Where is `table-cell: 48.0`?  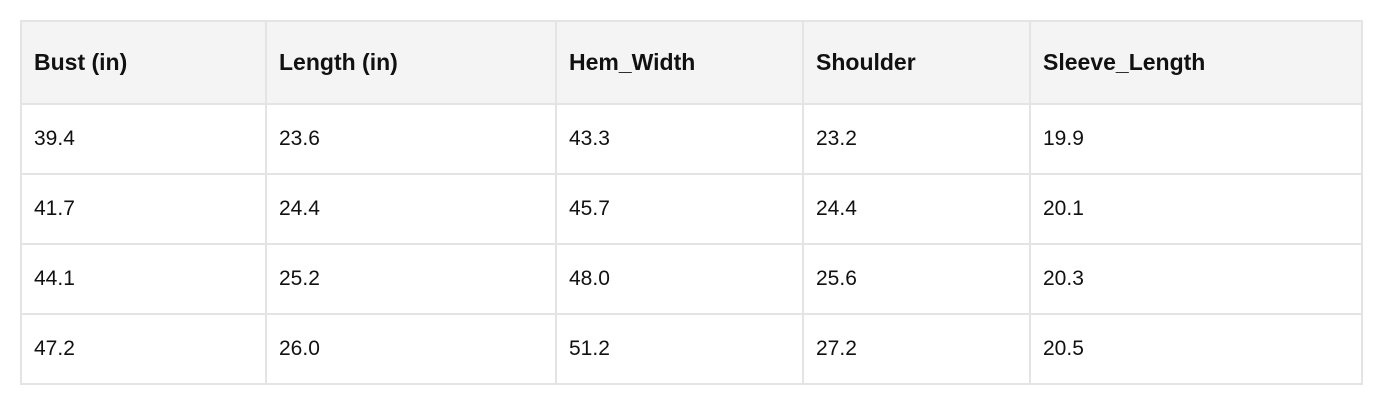
table-cell: 48.0 is located at coordinates (679, 279).